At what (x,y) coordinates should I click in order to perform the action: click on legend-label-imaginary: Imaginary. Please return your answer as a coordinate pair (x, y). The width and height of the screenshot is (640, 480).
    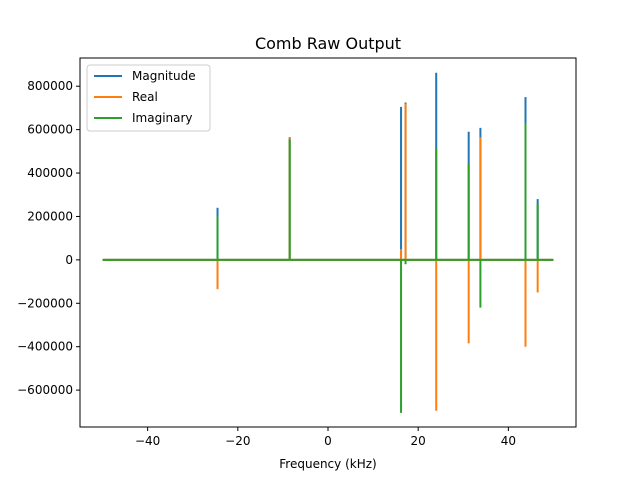
    Looking at the image, I should click on (162, 118).